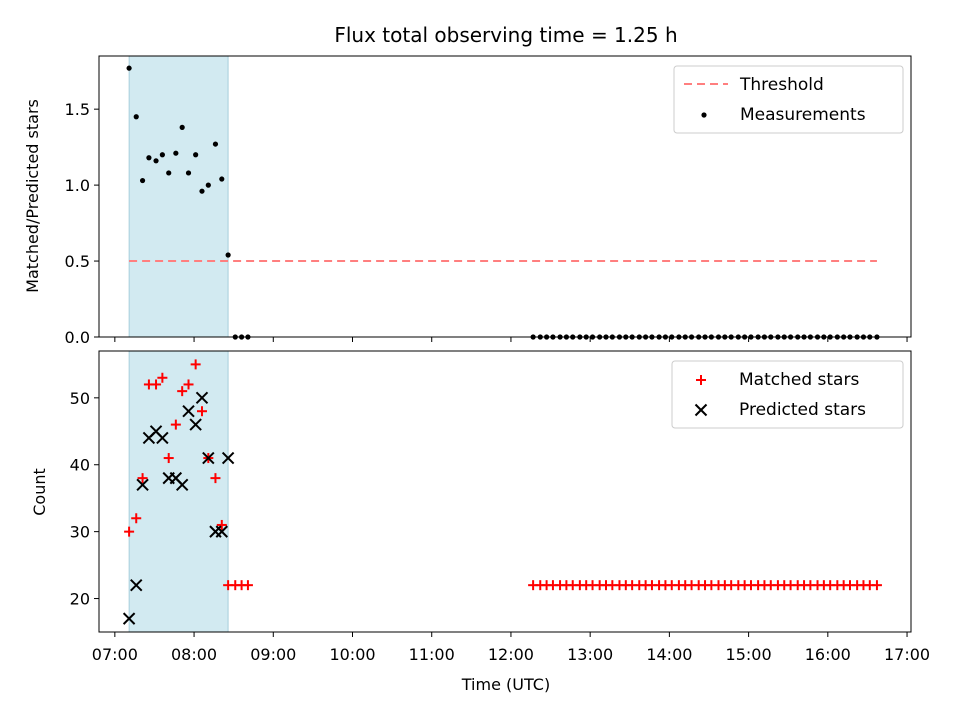  What do you see at coordinates (511, 339) in the screenshot?
I see `top-x-ticks` at bounding box center [511, 339].